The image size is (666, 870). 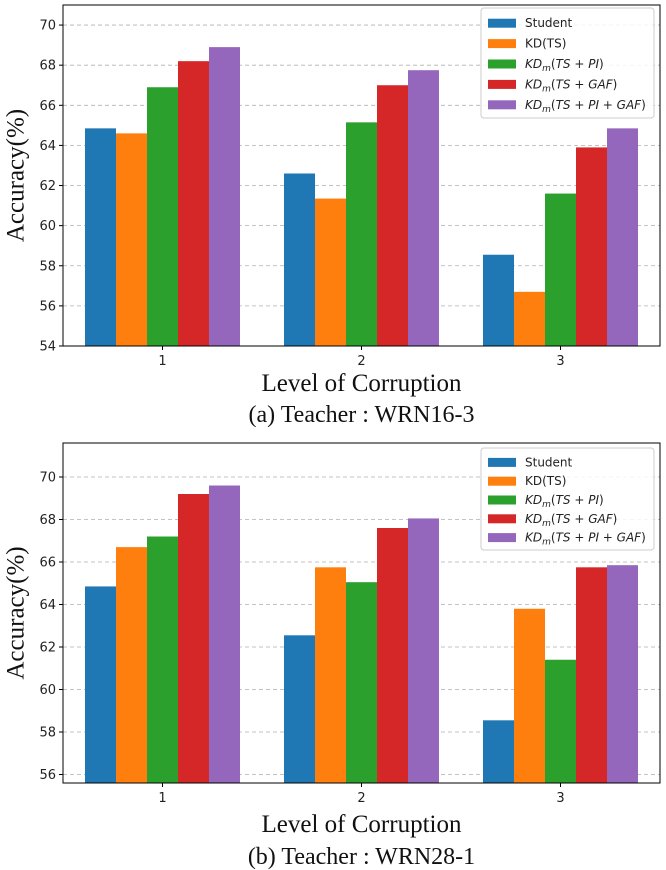 What do you see at coordinates (51, 627) in the screenshot?
I see `y-axis-ticks: 56 58 60 62 64 66 68 70` at bounding box center [51, 627].